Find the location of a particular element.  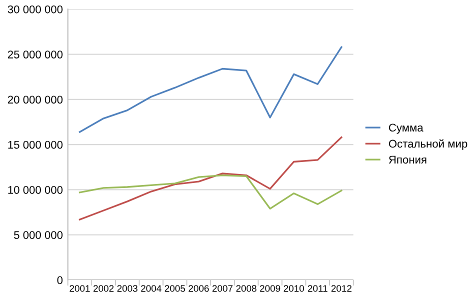

legend-label: Остальной мир is located at coordinates (428, 144).